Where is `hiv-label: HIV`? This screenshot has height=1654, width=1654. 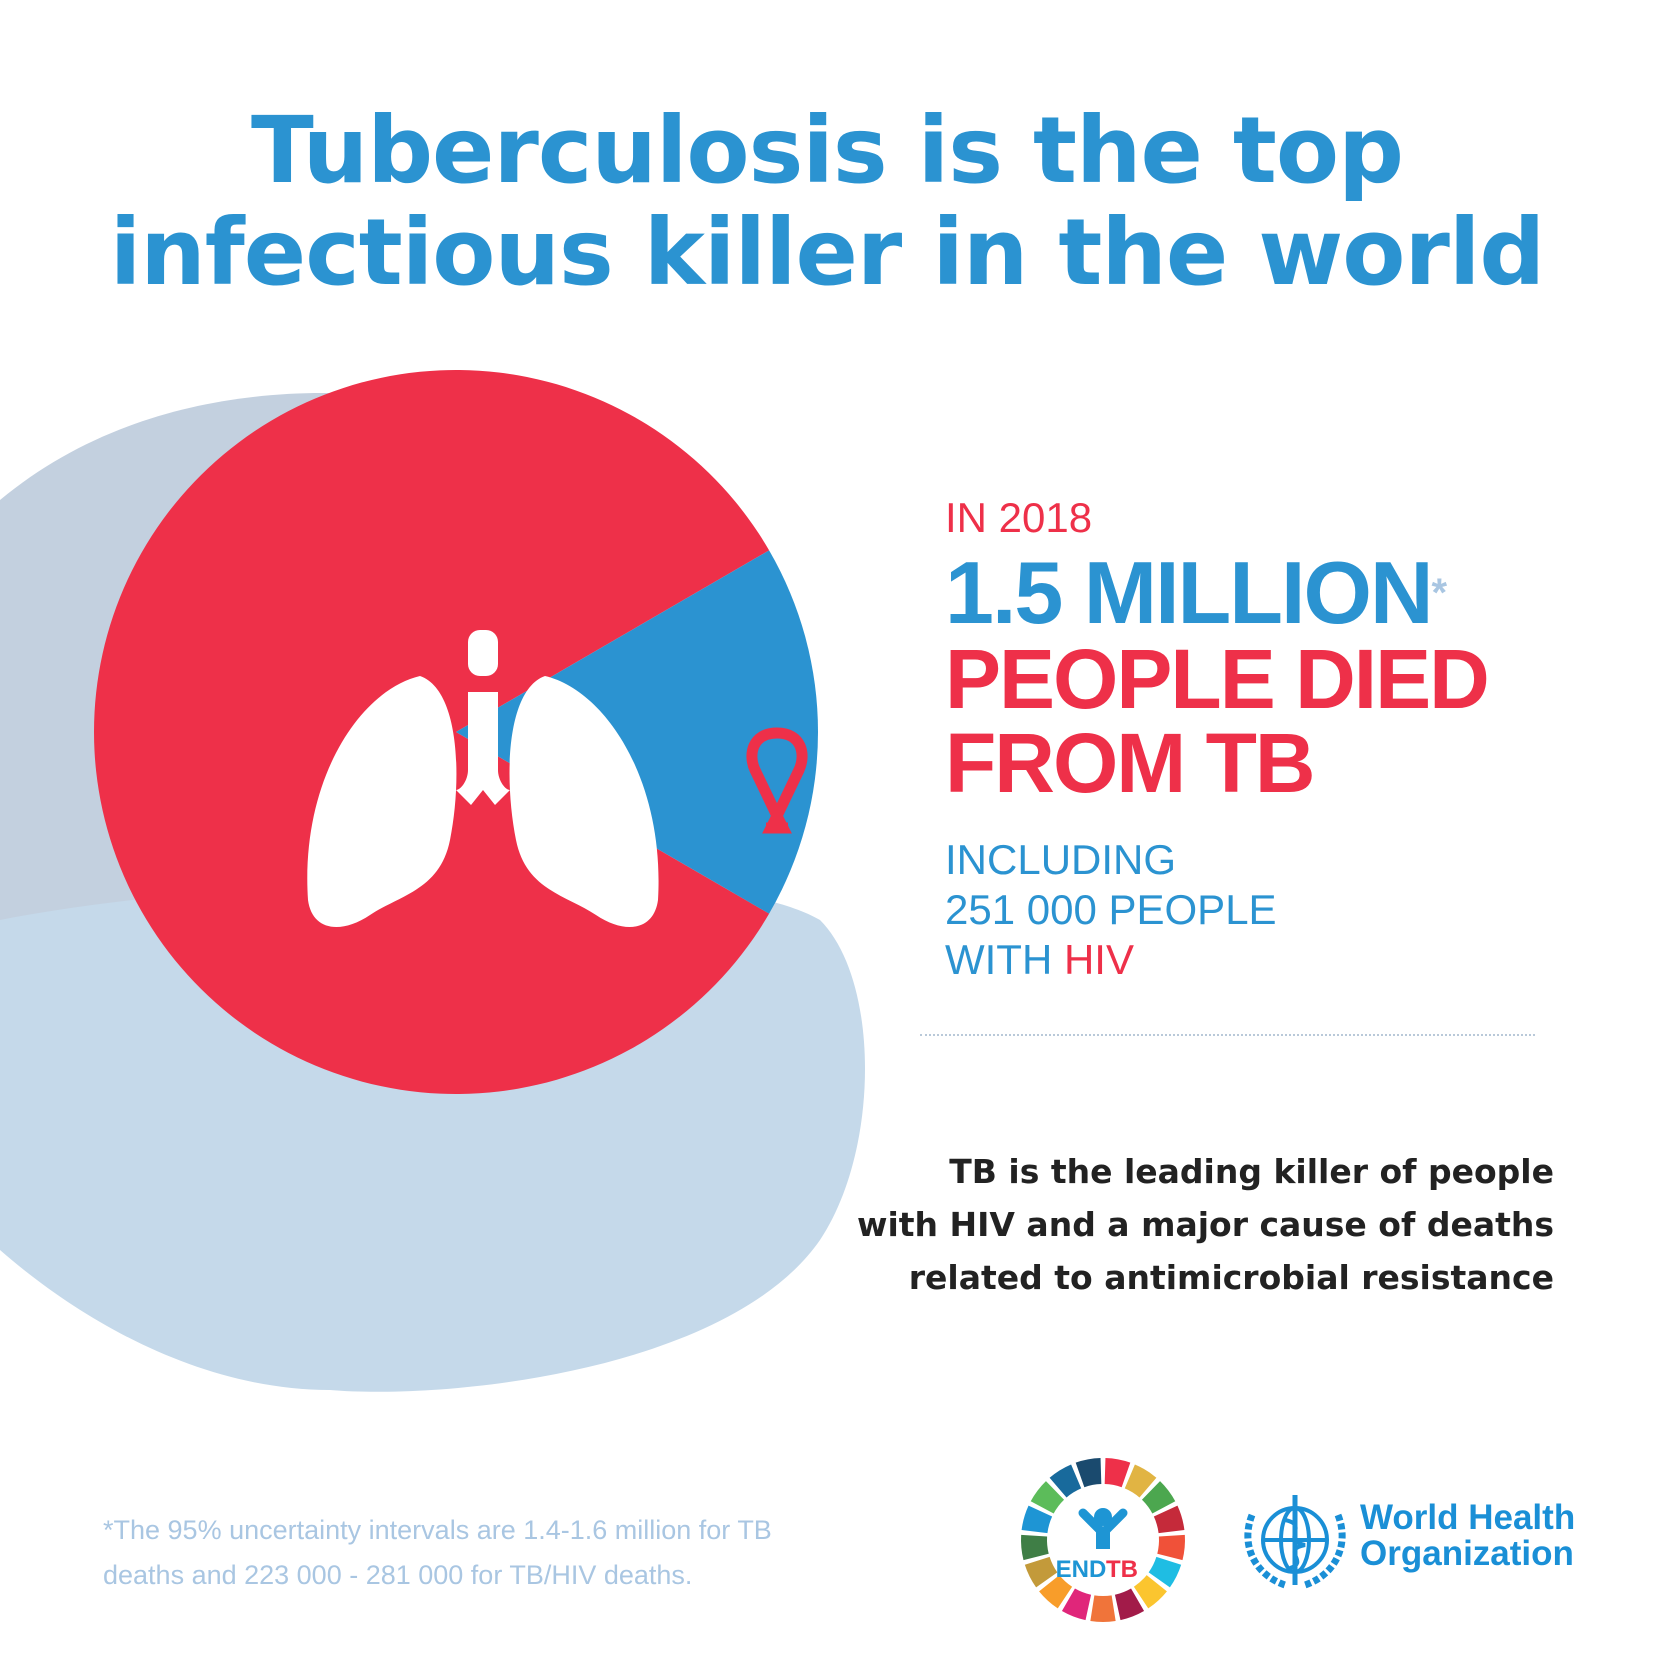 hiv-label: HIV is located at coordinates (1098, 959).